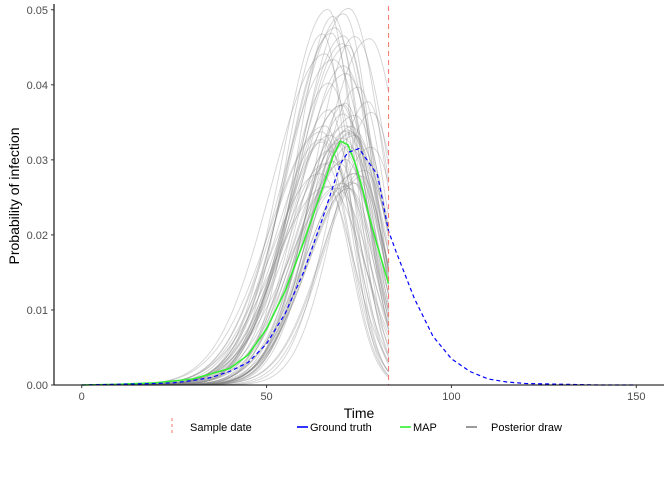 The image size is (672, 480). What do you see at coordinates (451, 397) in the screenshot?
I see `x-tick-label: 100` at bounding box center [451, 397].